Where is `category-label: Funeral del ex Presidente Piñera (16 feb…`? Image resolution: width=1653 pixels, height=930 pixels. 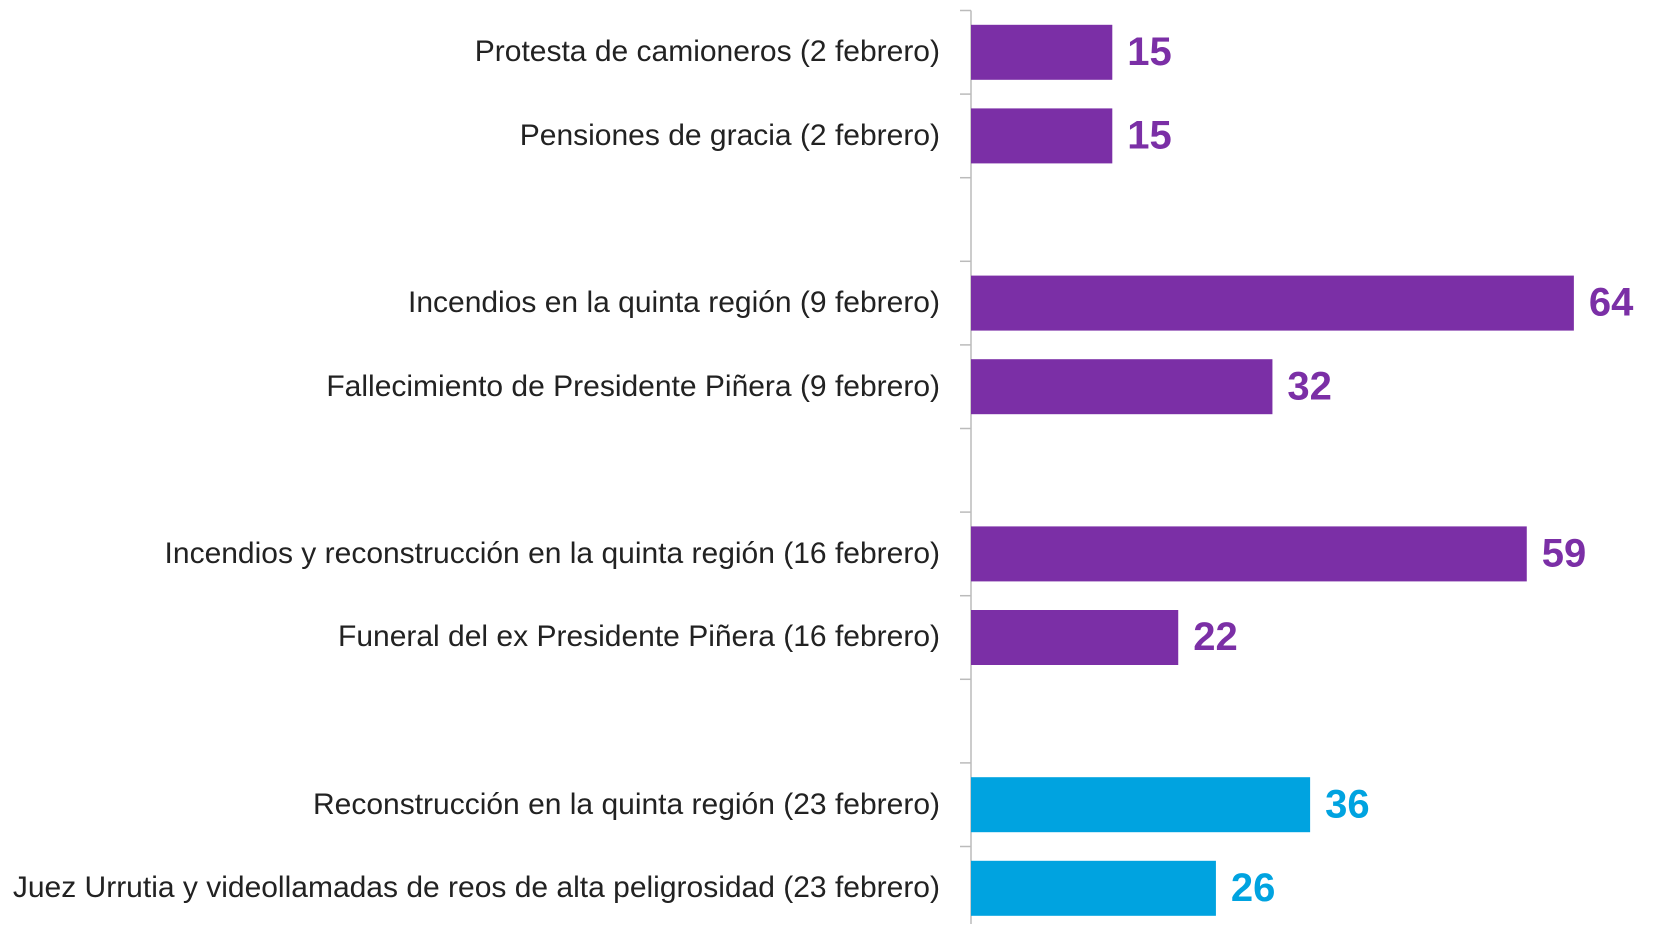
category-label: Funeral del ex Presidente Piñera (16 feb… is located at coordinates (470, 638).